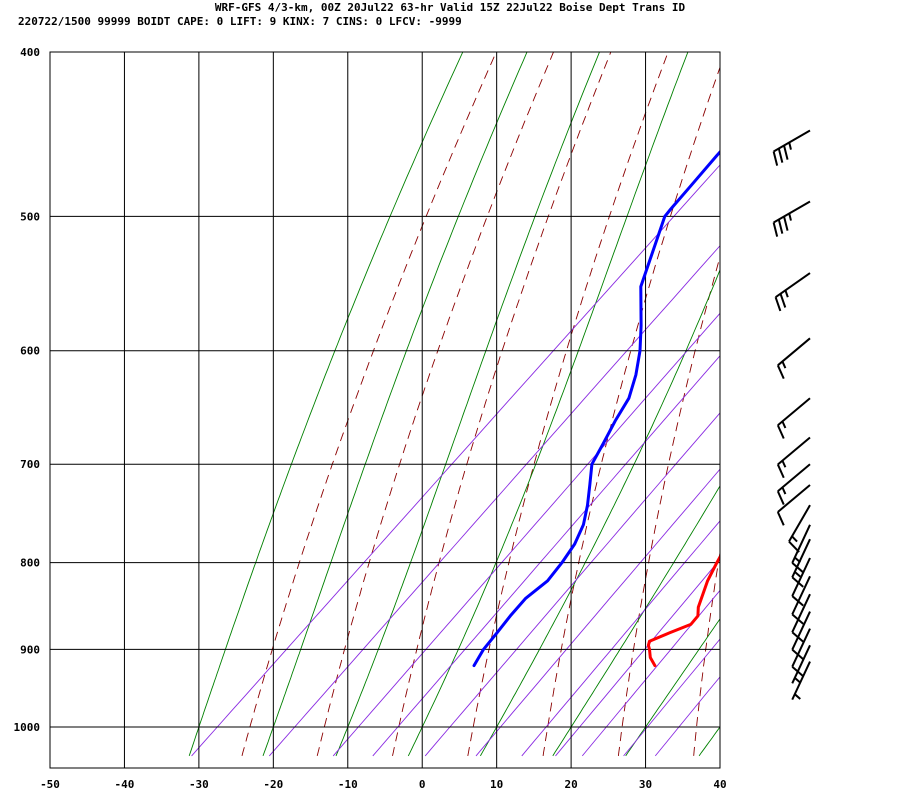 The height and width of the screenshot is (800, 900). Describe the element at coordinates (383, 784) in the screenshot. I see `temperature-tick-labels: -50 -40 -30 -20 -10 0 10 20 30 40` at that location.